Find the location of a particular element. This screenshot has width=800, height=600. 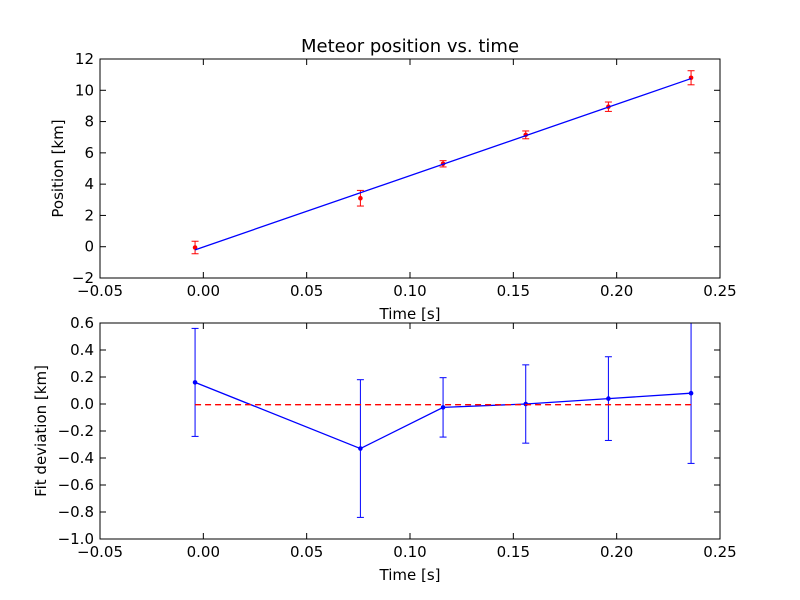

y-tick-label: 0.6 is located at coordinates (82, 323).